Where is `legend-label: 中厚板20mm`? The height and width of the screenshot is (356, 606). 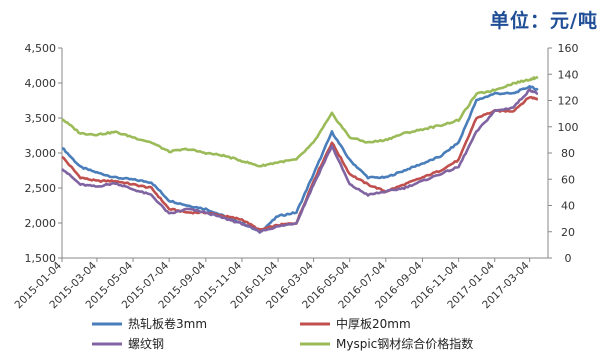
legend-label: 中厚板20mm is located at coordinates (373, 323).